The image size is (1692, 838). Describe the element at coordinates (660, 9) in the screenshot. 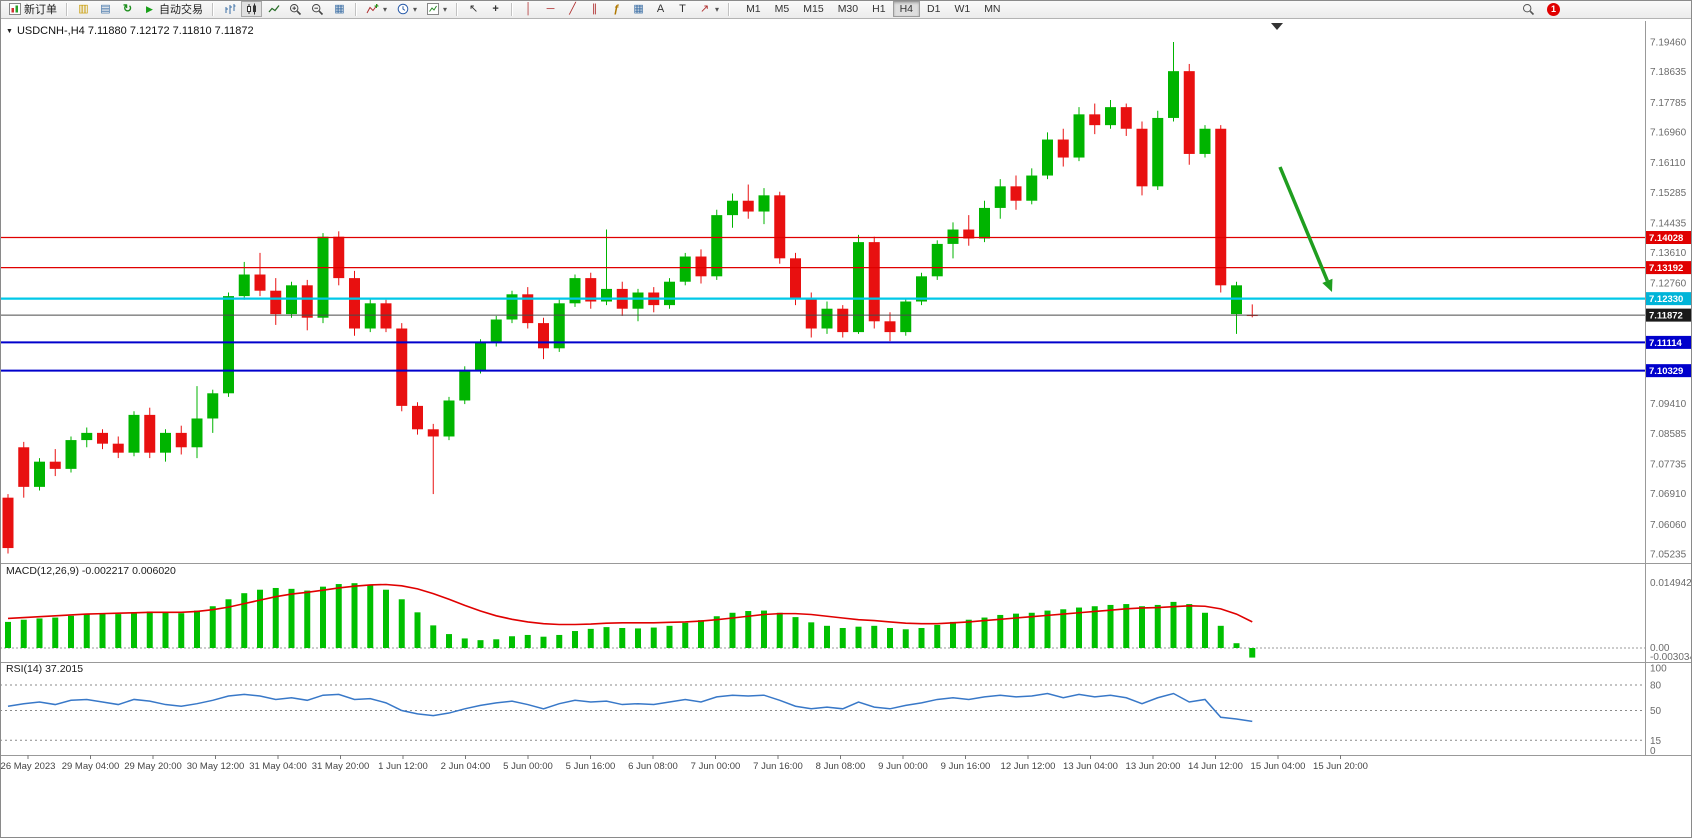

I see `text-button: A` at that location.